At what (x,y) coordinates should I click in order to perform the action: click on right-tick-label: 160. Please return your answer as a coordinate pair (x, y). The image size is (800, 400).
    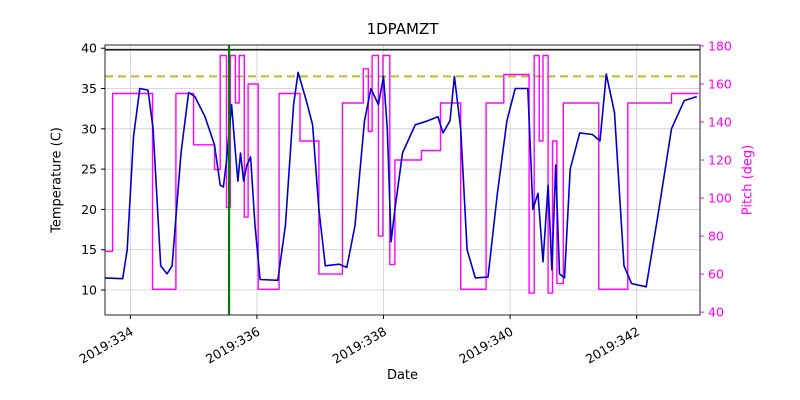
    Looking at the image, I should click on (720, 83).